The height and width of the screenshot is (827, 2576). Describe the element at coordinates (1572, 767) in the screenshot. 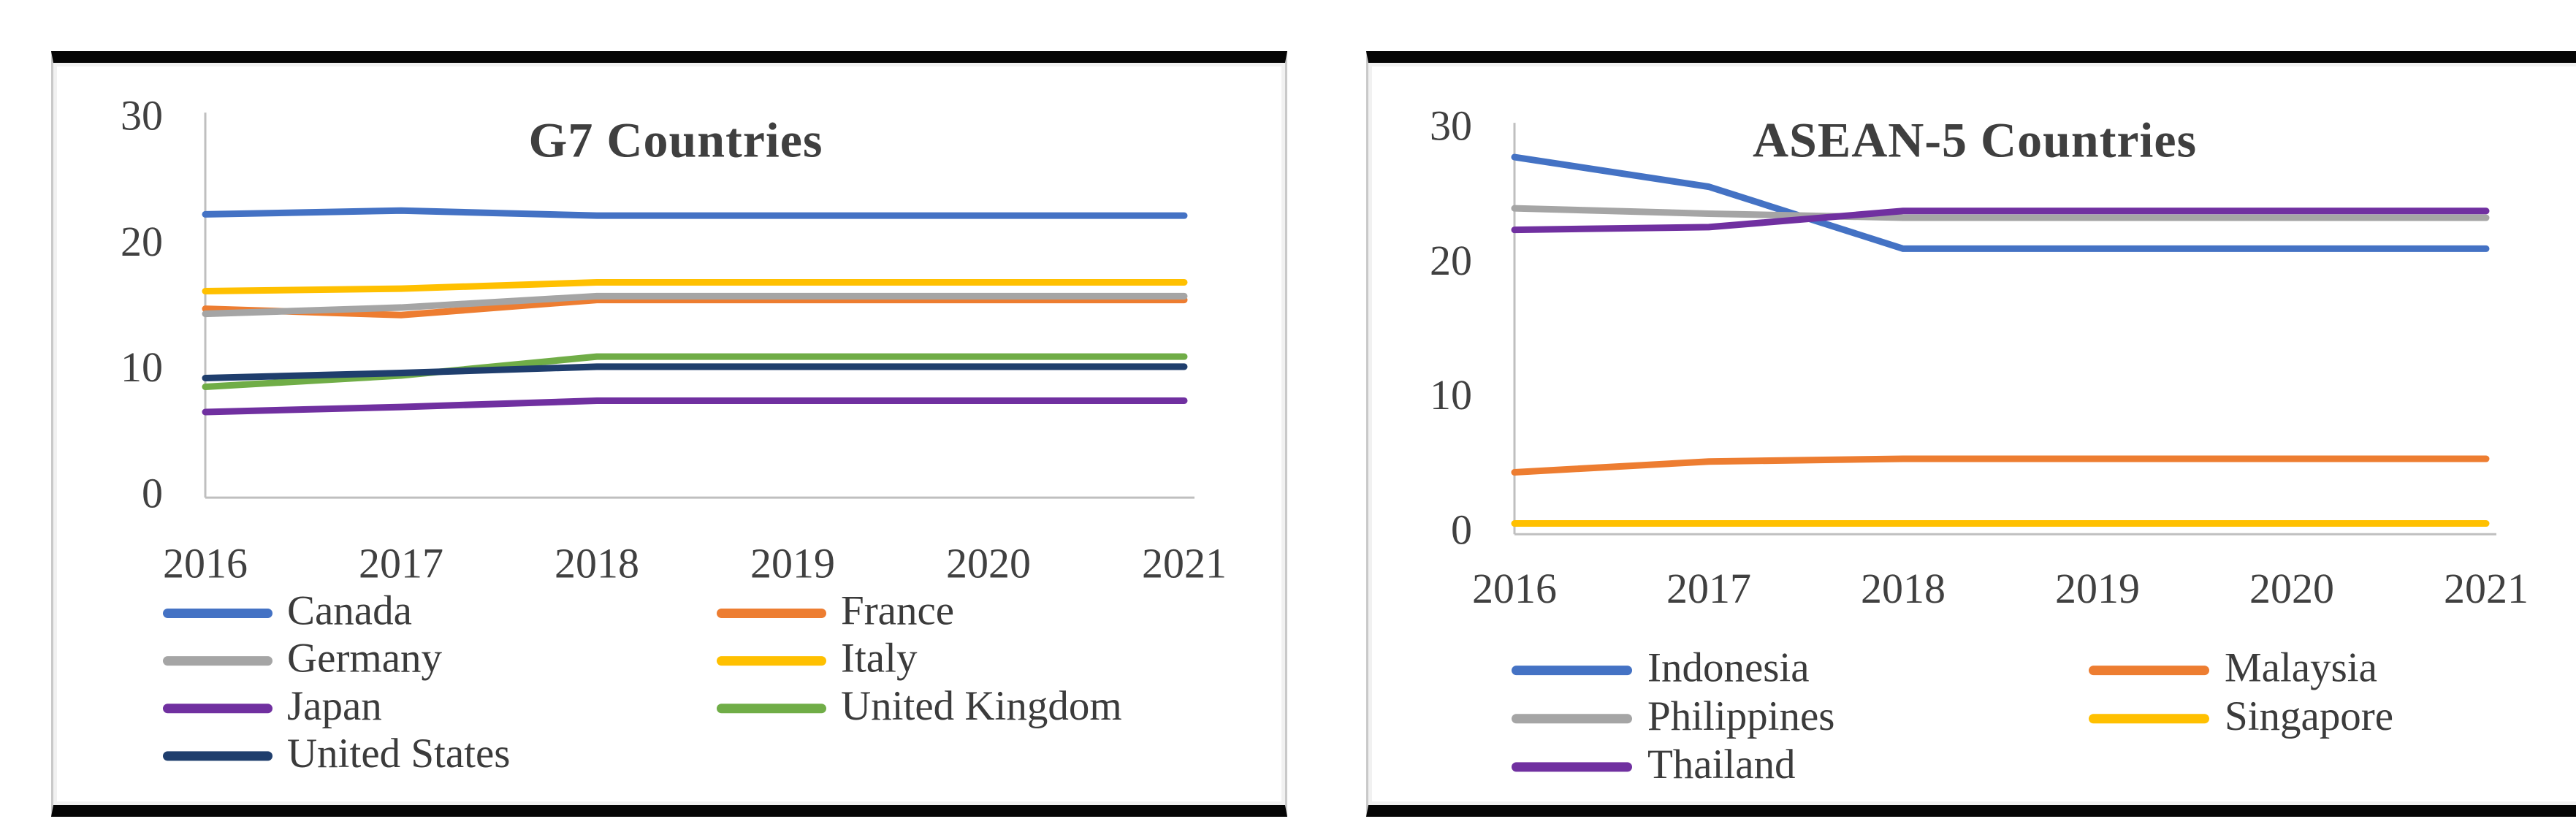

I see `legend-swatch-thailand` at that location.